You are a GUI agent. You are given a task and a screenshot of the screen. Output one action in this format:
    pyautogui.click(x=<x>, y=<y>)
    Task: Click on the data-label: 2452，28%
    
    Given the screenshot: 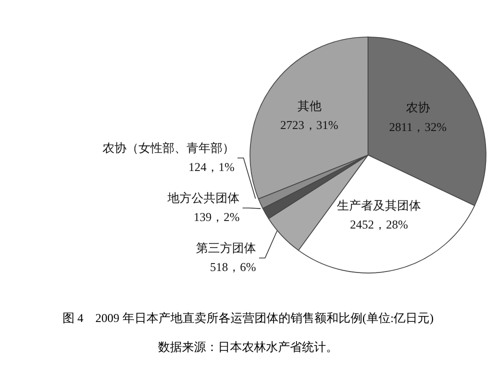 What is the action you would take?
    pyautogui.click(x=379, y=225)
    